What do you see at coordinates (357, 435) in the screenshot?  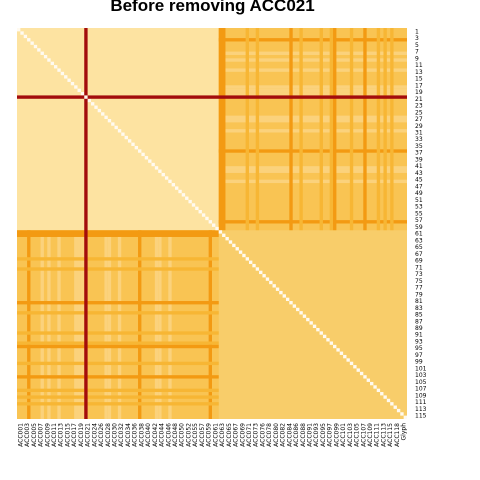 I see `x-tick-label: ACC105` at bounding box center [357, 435].